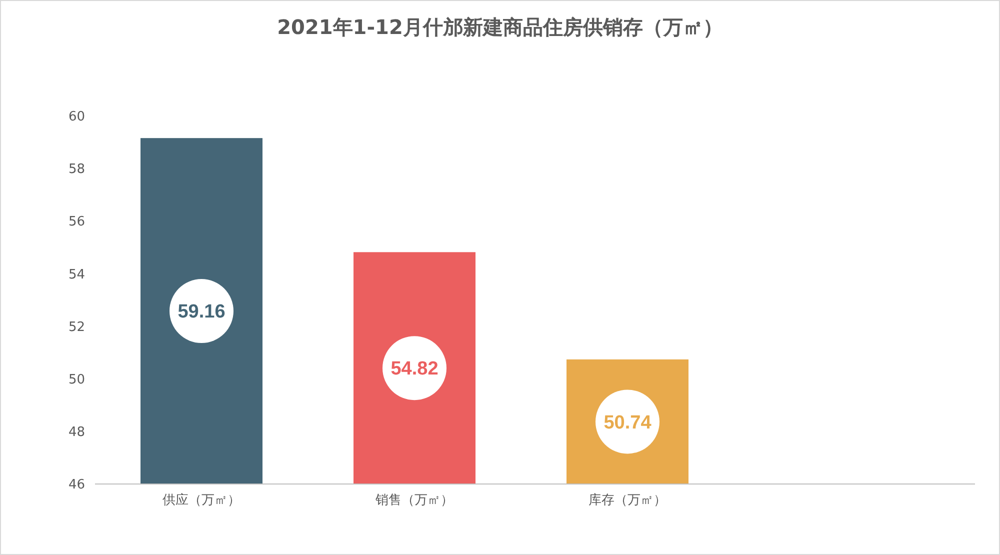 Image resolution: width=1000 pixels, height=555 pixels. What do you see at coordinates (76, 432) in the screenshot?
I see `y-tick-label: 48` at bounding box center [76, 432].